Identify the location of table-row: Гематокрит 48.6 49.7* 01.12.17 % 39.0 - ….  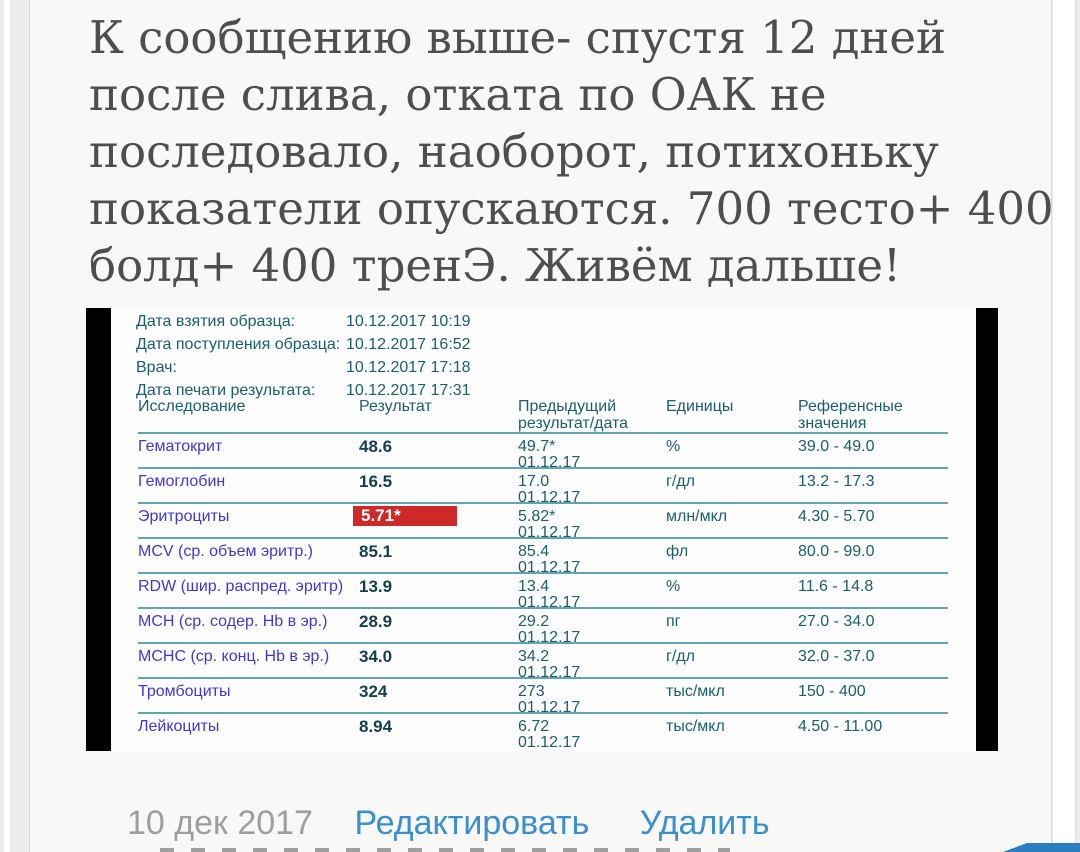
(543, 451).